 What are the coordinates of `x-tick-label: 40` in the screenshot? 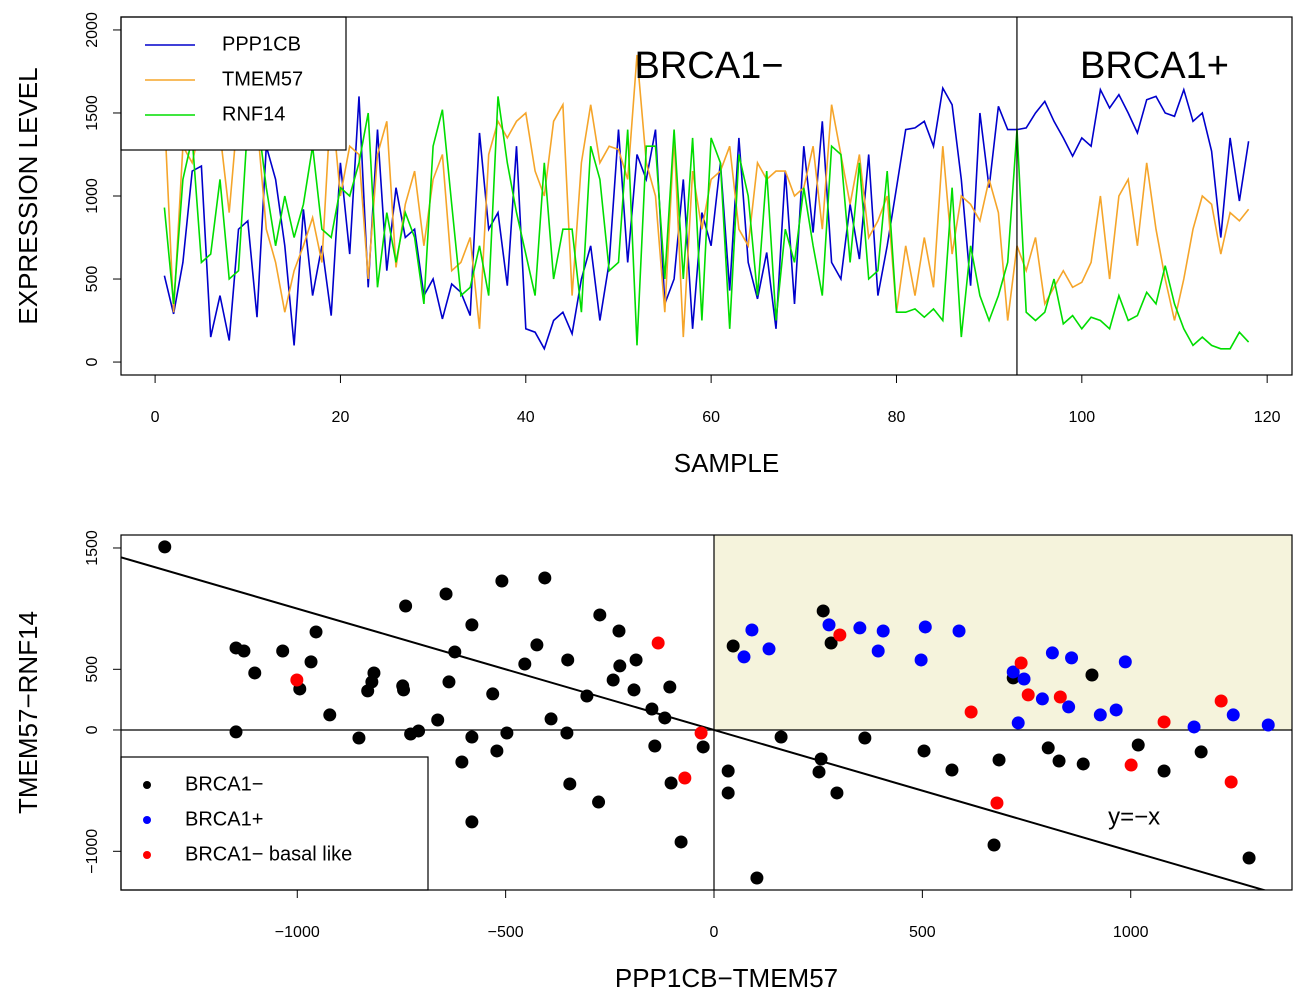 It's located at (526, 417).